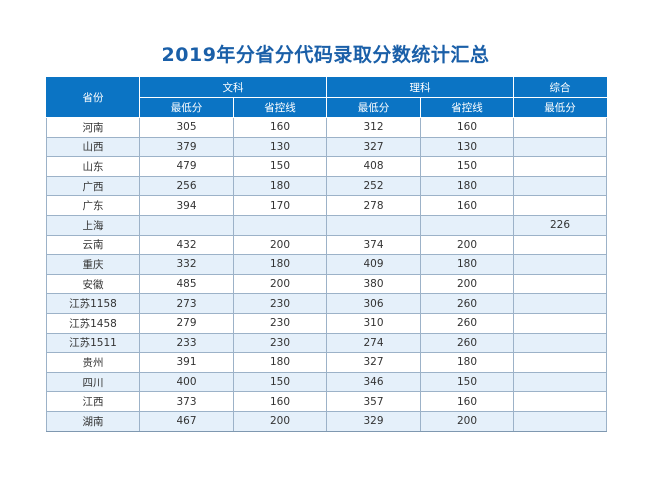 The width and height of the screenshot is (651, 479). Describe the element at coordinates (186, 401) in the screenshot. I see `cell-wenke-min-score: 373` at that location.